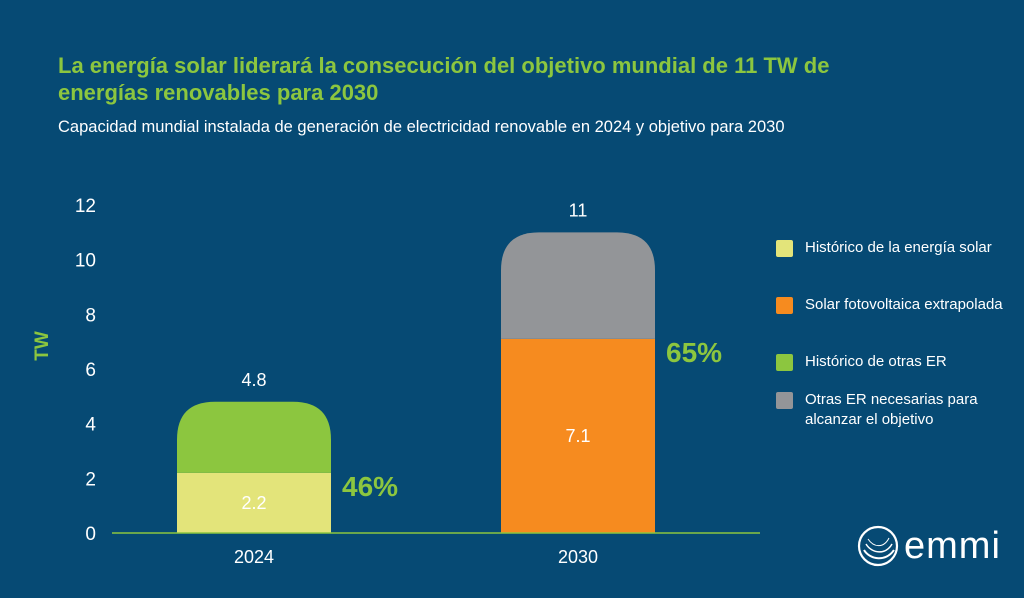  I want to click on percentage-label-2024: 46%, so click(370, 486).